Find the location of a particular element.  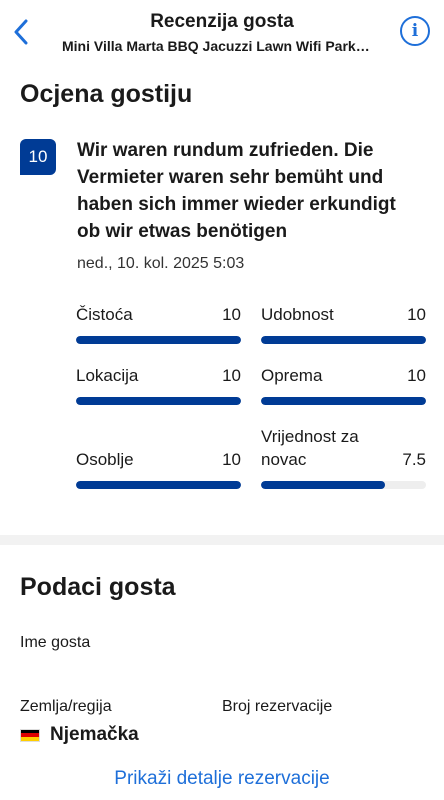

review-date: ned., 10. kol. 2025 5:03 is located at coordinates (161, 263).